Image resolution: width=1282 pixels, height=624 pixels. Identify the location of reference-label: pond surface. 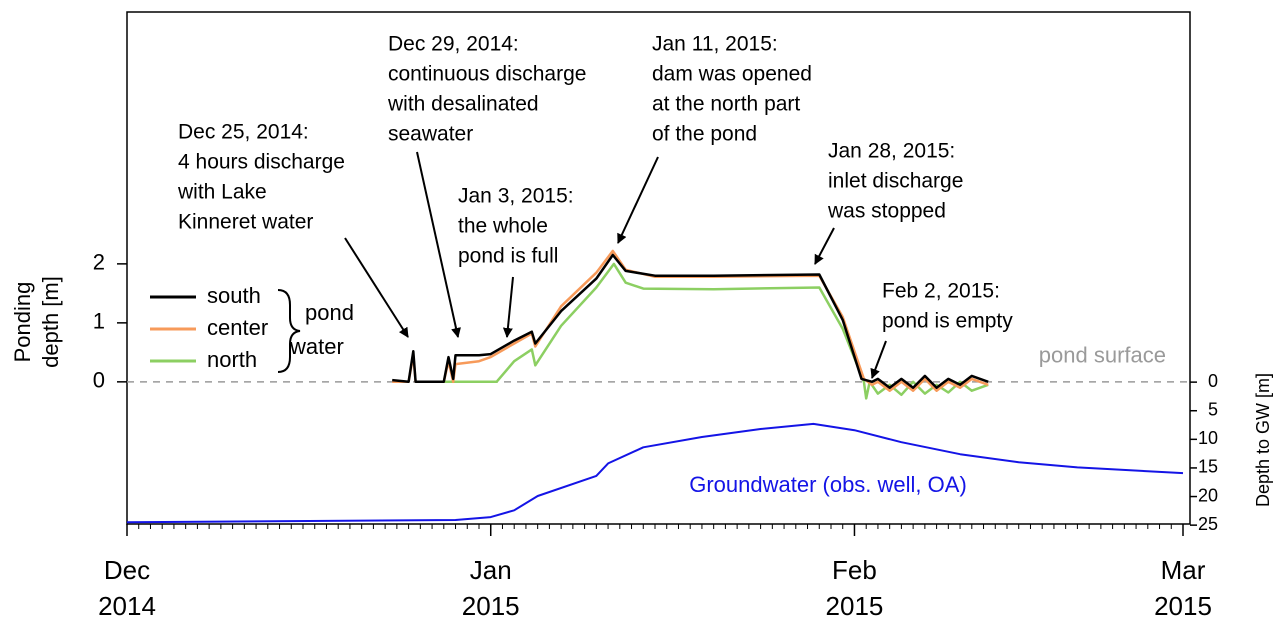
(1102, 355).